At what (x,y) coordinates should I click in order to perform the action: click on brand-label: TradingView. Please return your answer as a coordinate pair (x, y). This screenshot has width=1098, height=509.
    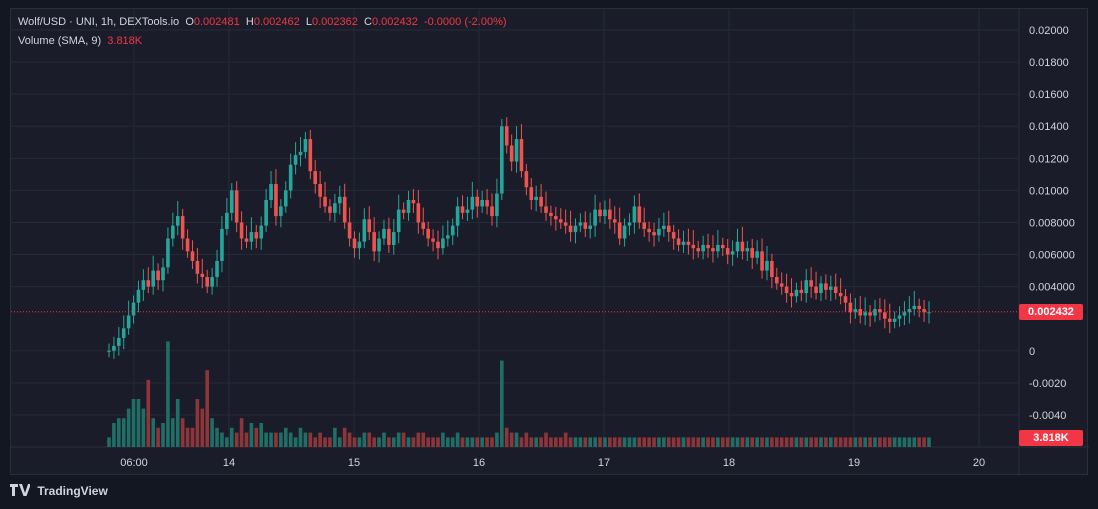
    Looking at the image, I should click on (72, 491).